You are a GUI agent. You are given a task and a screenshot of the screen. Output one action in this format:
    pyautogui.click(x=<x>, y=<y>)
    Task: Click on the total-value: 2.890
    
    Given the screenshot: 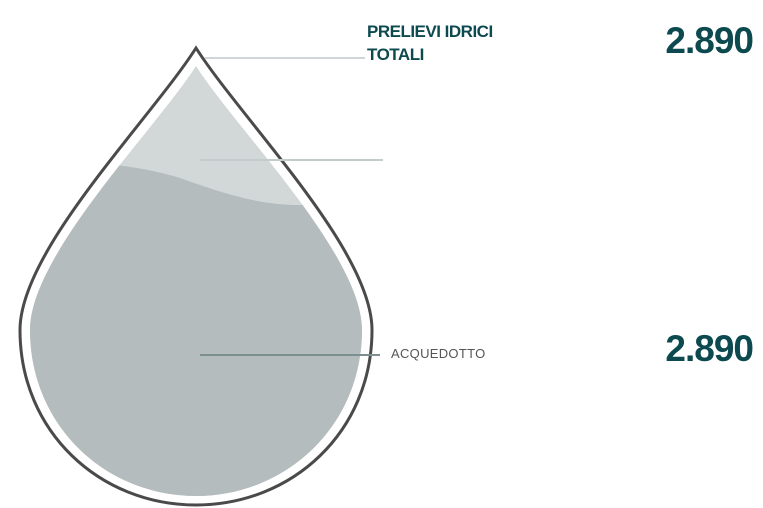 What is the action you would take?
    pyautogui.click(x=709, y=40)
    